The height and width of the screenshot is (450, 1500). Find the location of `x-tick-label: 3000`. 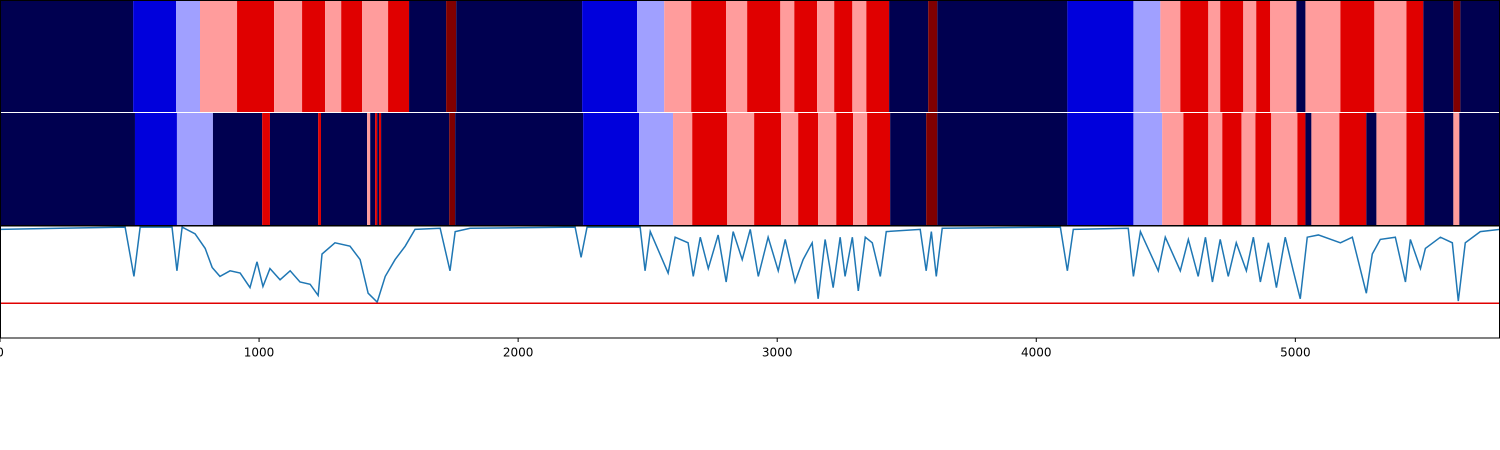

x-tick-label: 3000 is located at coordinates (777, 353).